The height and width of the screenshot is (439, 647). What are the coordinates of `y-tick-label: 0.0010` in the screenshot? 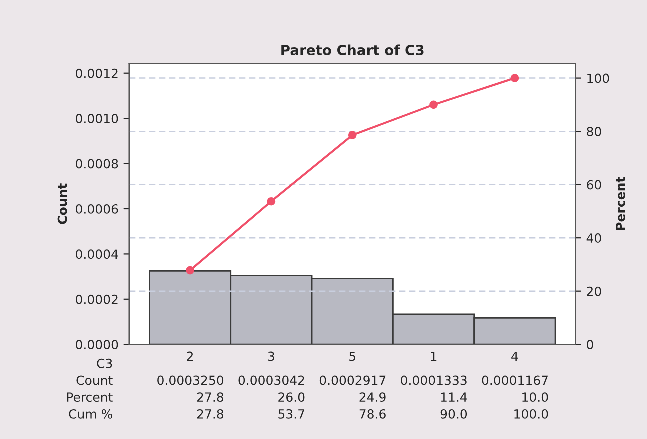 It's located at (97, 119).